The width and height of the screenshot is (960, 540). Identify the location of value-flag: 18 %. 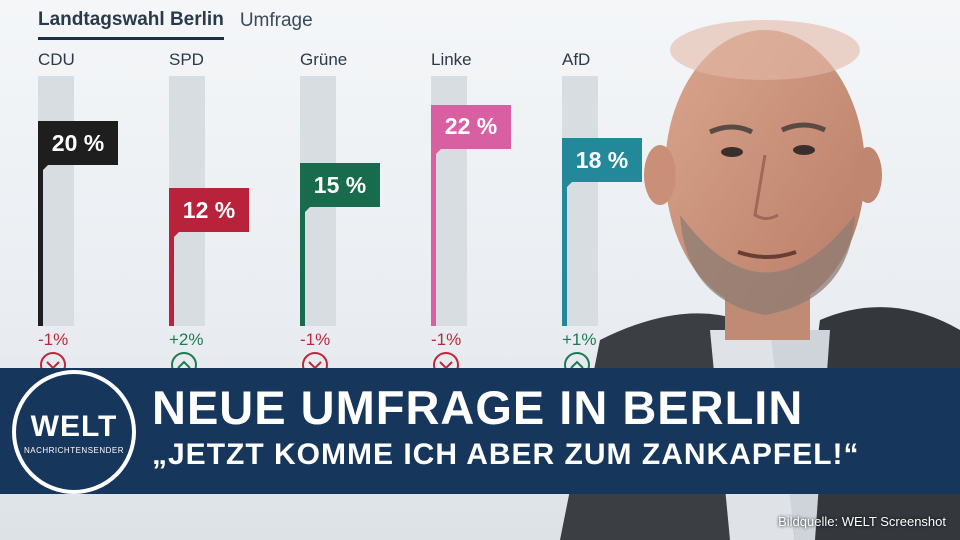
(602, 165).